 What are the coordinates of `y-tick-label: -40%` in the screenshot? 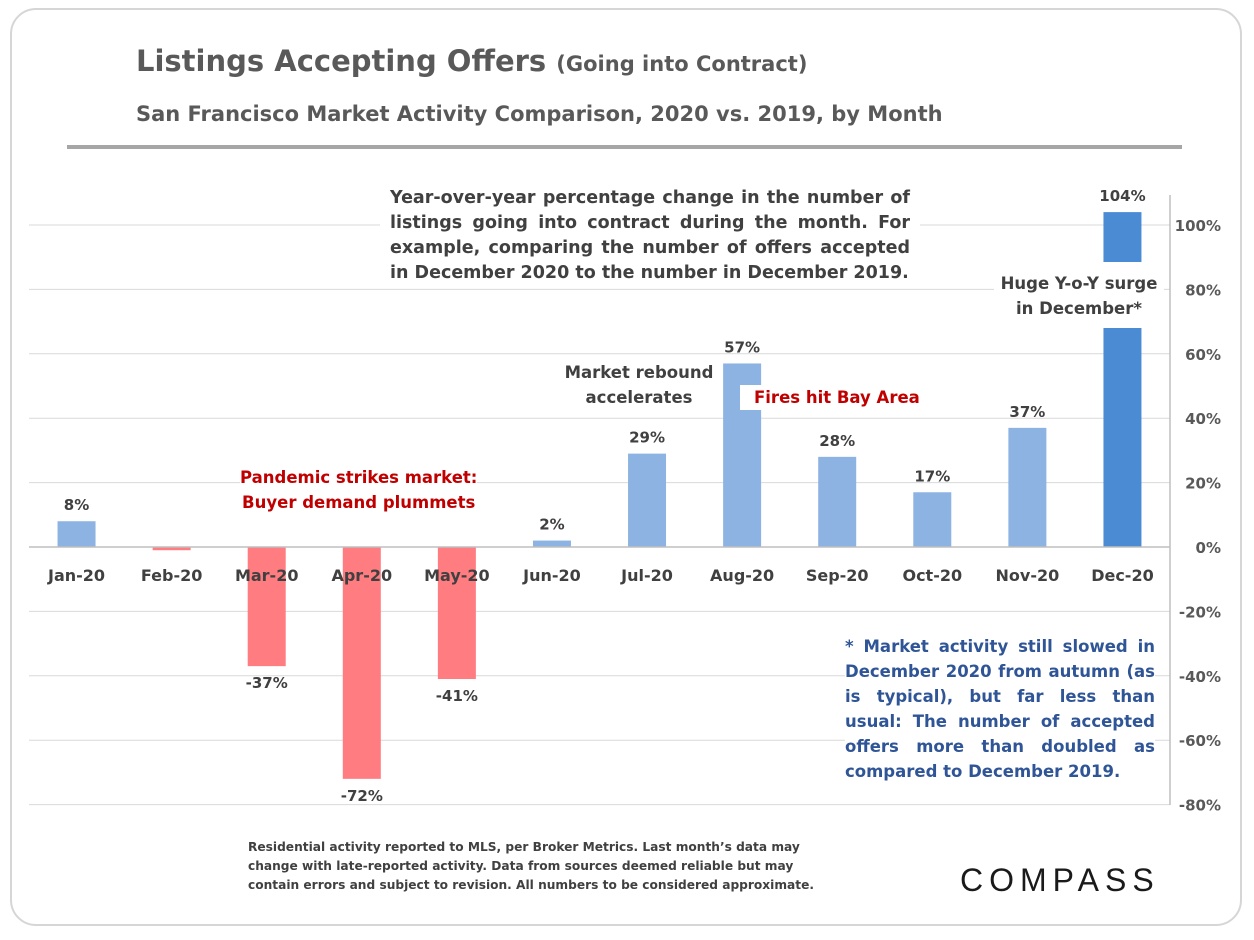 It's located at (1200, 677).